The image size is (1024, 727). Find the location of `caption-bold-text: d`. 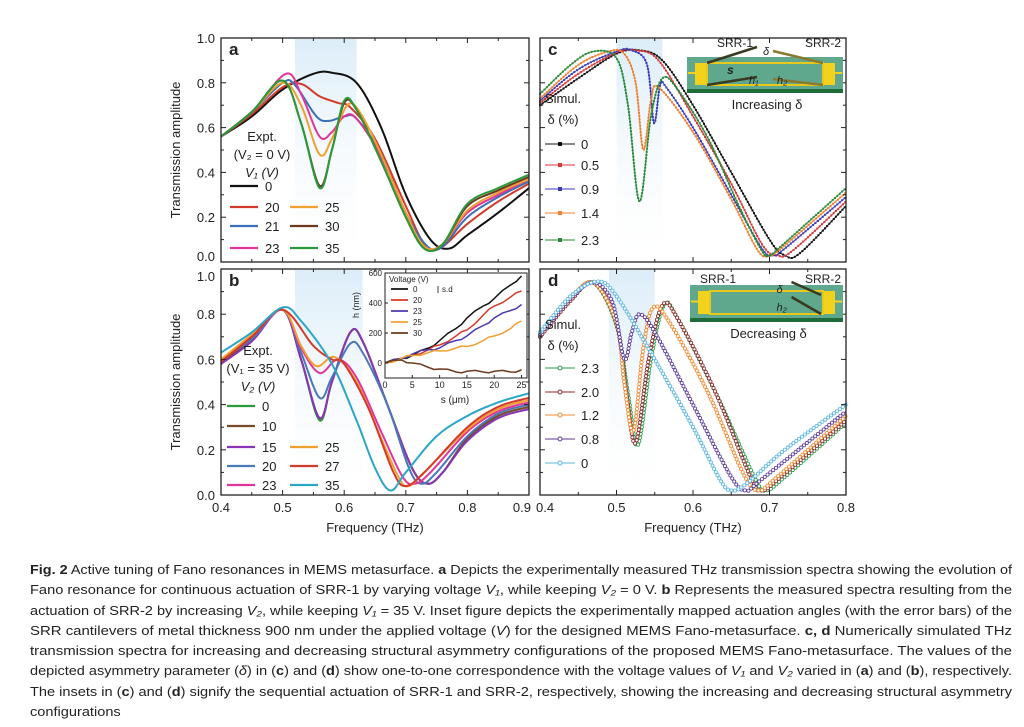

caption-bold-text: d is located at coordinates (330, 671).